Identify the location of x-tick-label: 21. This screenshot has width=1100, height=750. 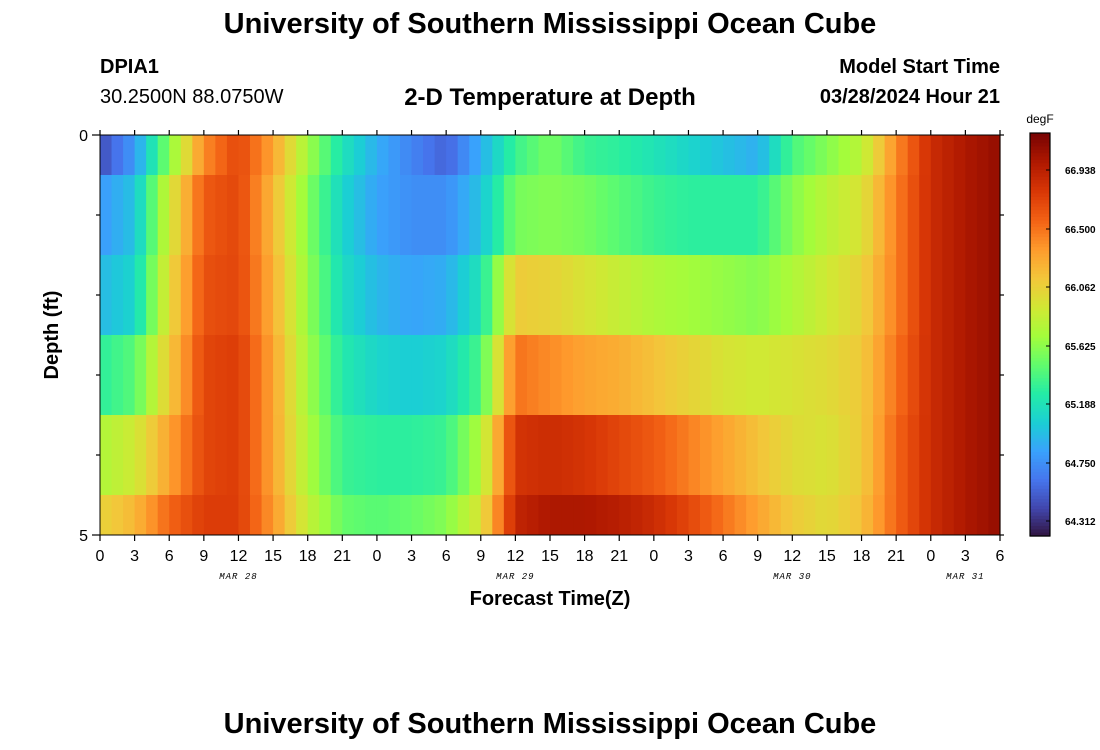
(896, 556).